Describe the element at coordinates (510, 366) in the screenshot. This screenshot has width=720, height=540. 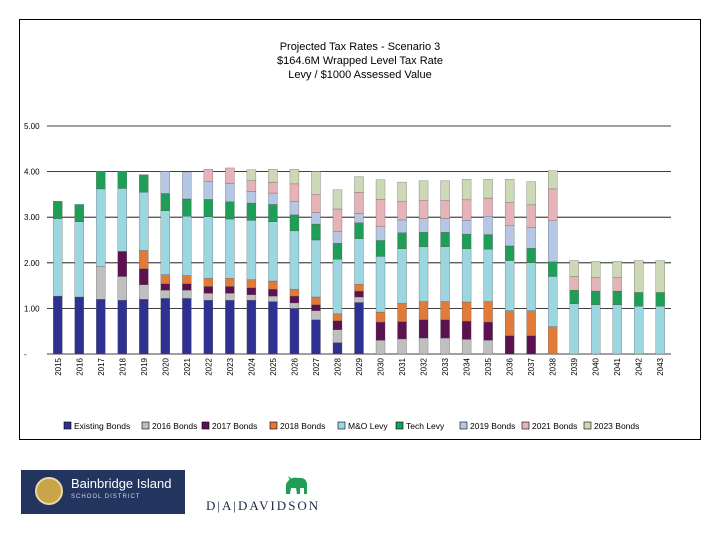
I see `x-tick-label: 2036` at that location.